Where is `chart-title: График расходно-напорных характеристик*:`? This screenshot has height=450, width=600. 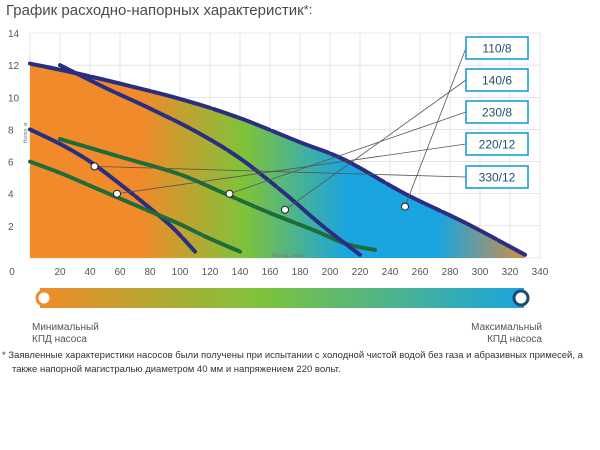 chart-title: График расходно-напорных характеристик*: is located at coordinates (159, 10).